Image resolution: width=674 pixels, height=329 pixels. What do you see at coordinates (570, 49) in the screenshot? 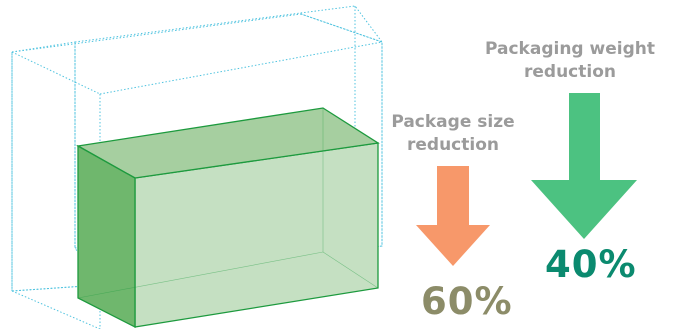
I see `weight-reduction-label-line1: Packaging weight` at bounding box center [570, 49].